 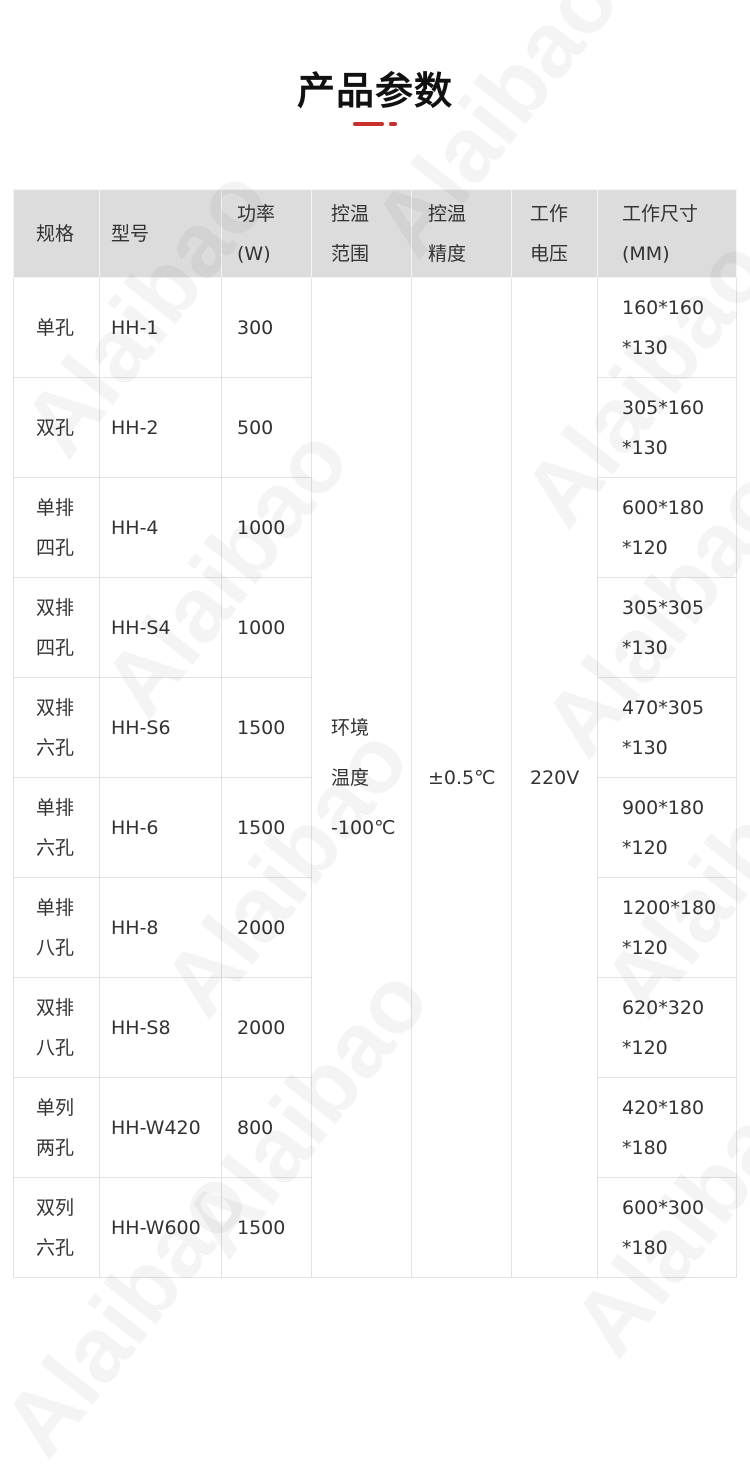 What do you see at coordinates (667, 1127) in the screenshot?
I see `cell-size: 420*180 *180` at bounding box center [667, 1127].